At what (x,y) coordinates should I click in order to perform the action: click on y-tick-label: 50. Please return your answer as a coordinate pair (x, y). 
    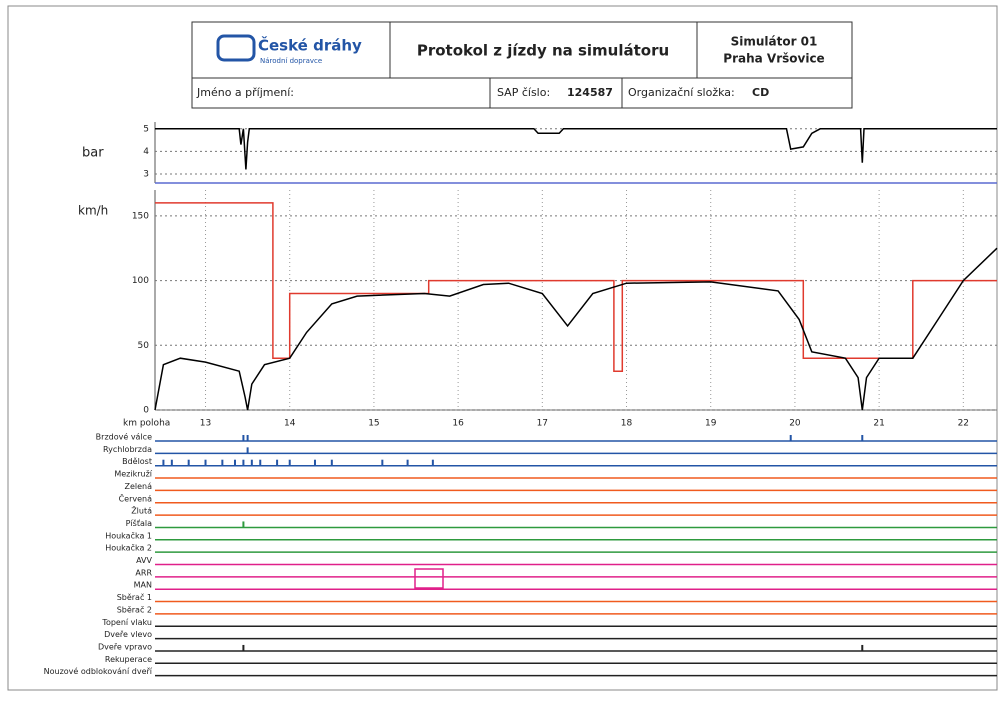
    Looking at the image, I should click on (144, 346).